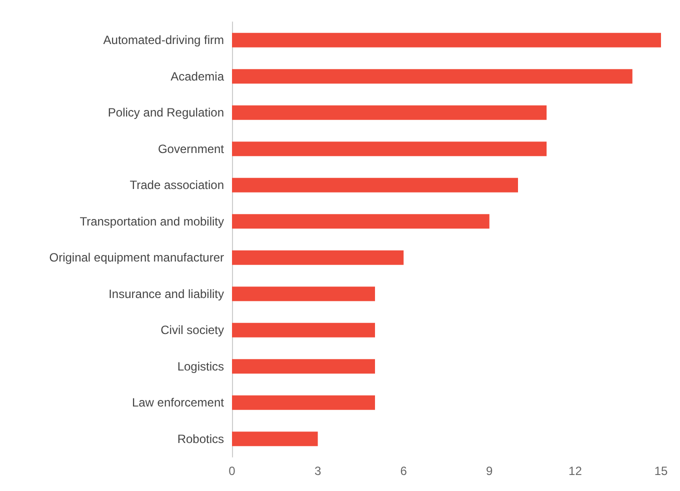 This screenshot has height=491, width=680. I want to click on y-tick-label: Law enforcement, so click(178, 403).